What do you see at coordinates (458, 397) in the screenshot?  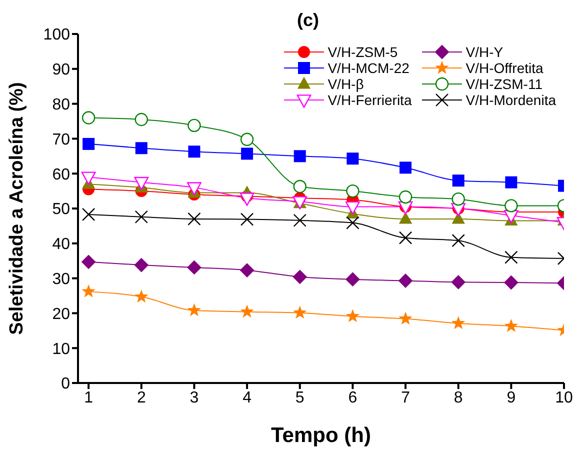 I see `x-tick-label: 8` at bounding box center [458, 397].